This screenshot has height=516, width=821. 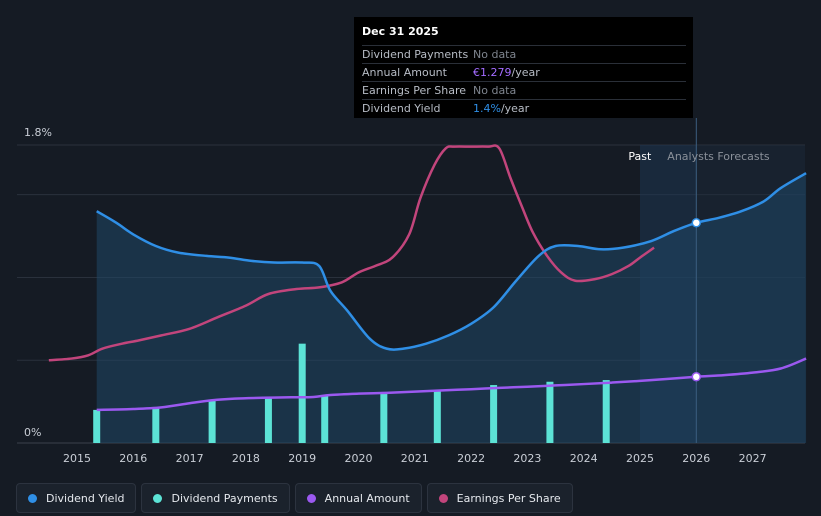 I want to click on tooltip-key: Annual Amount, so click(x=404, y=72).